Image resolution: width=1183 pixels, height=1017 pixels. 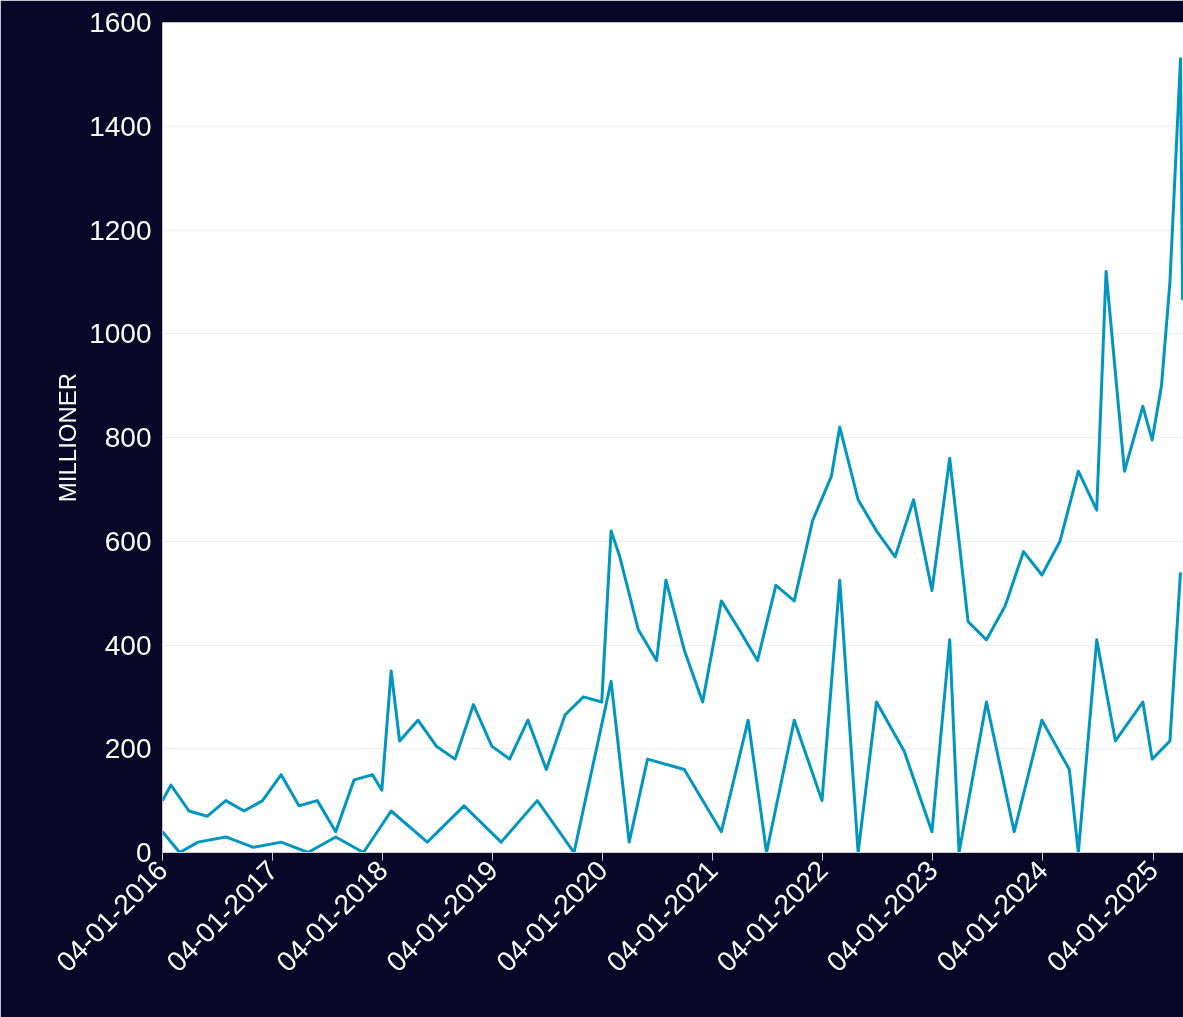 What do you see at coordinates (120, 334) in the screenshot?
I see `y-tick-label: 1000` at bounding box center [120, 334].